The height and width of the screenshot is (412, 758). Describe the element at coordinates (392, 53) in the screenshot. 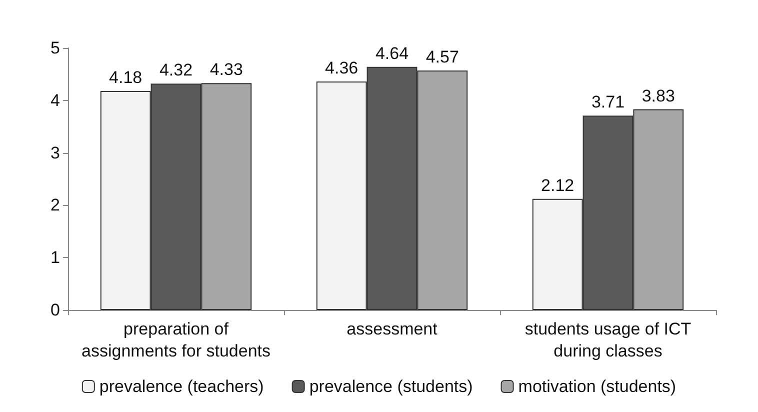

I see `data-label: 4.64` at that location.